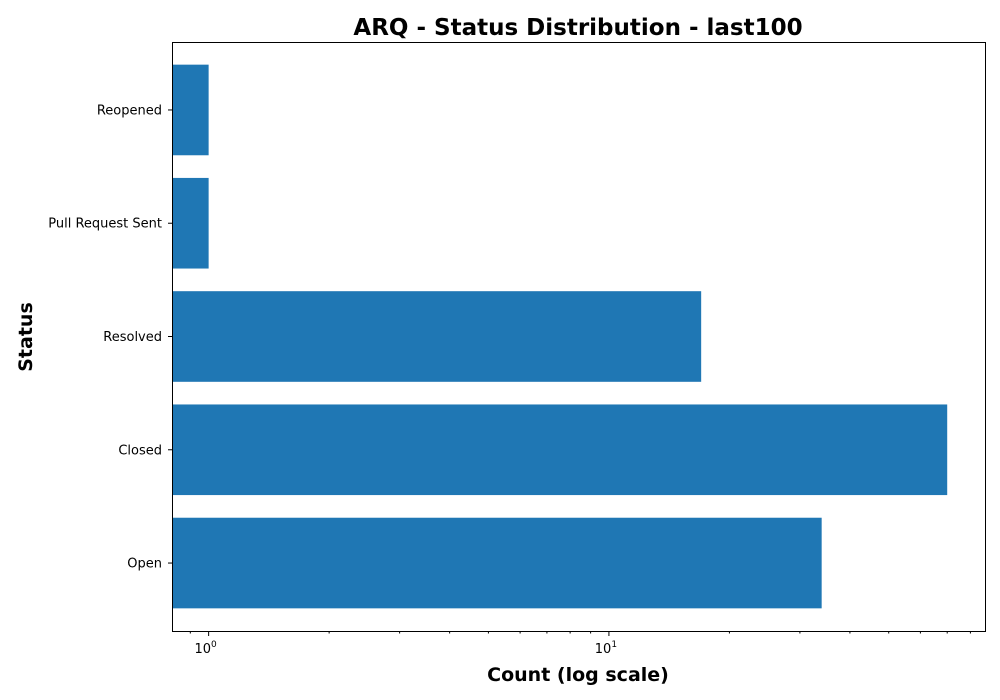 The height and width of the screenshot is (700, 1000). What do you see at coordinates (560, 450) in the screenshot?
I see `bar-closed` at bounding box center [560, 450].